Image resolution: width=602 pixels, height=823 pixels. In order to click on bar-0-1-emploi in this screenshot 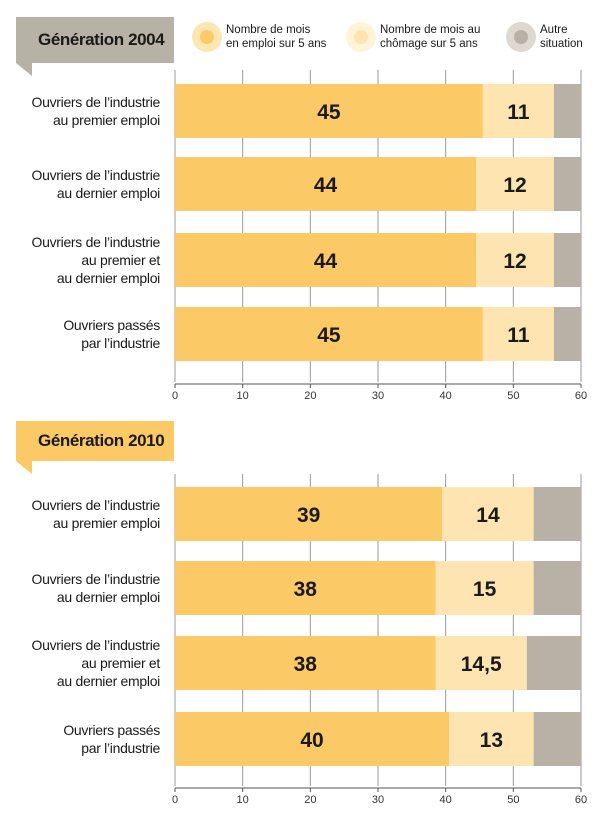, I will do `click(326, 184)`.